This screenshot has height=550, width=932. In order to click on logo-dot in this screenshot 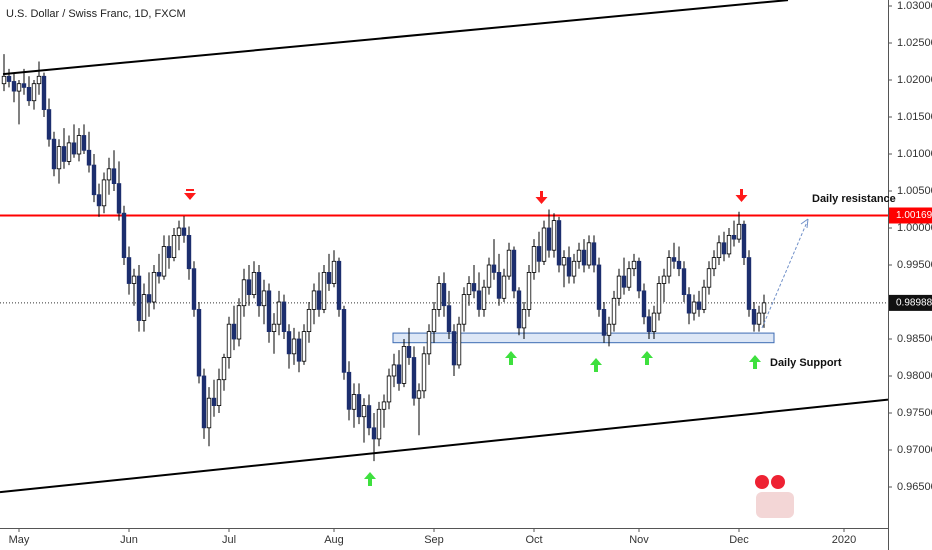, I will do `click(762, 482)`.